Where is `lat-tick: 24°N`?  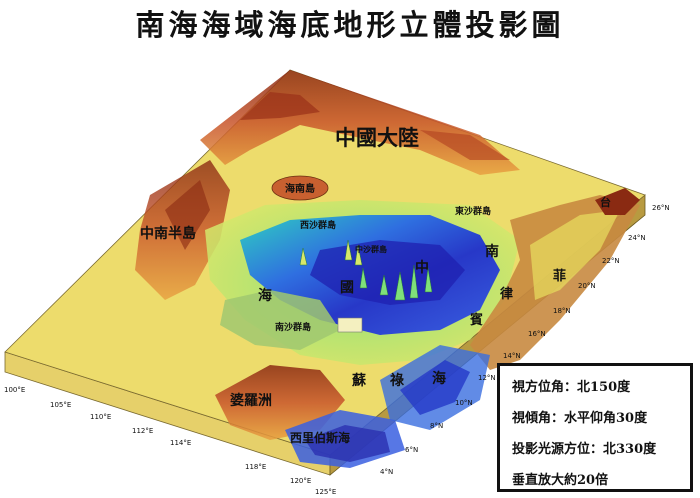
lat-tick: 24°N is located at coordinates (637, 238).